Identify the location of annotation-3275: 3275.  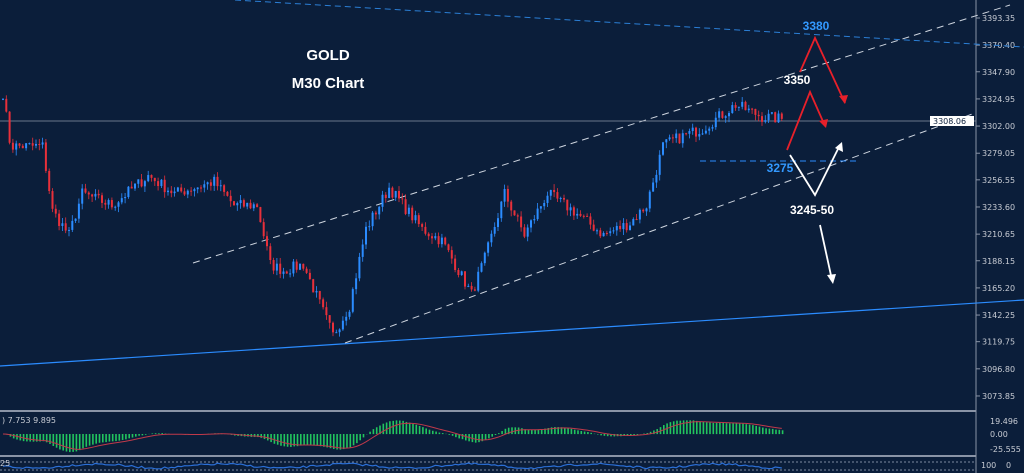
(780, 168).